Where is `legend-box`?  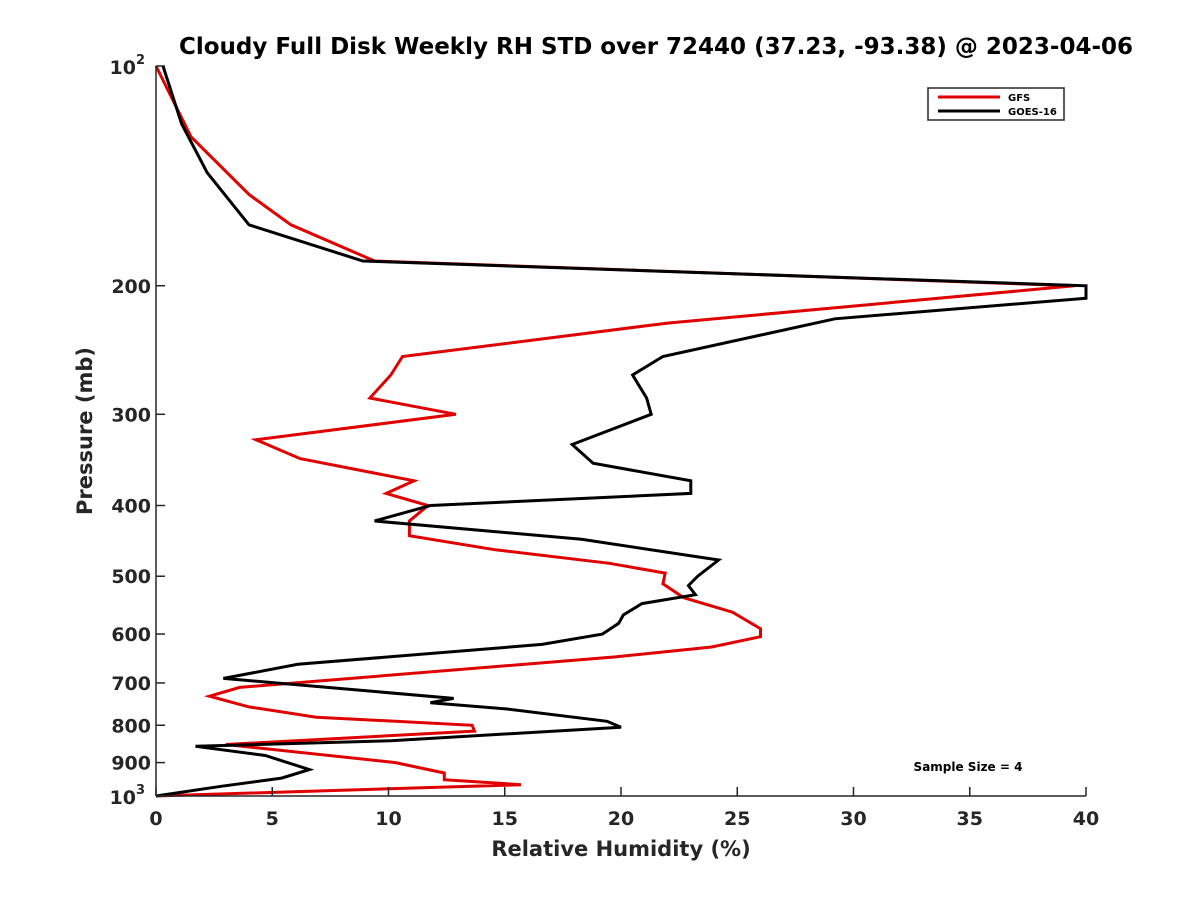
legend-box is located at coordinates (996, 104).